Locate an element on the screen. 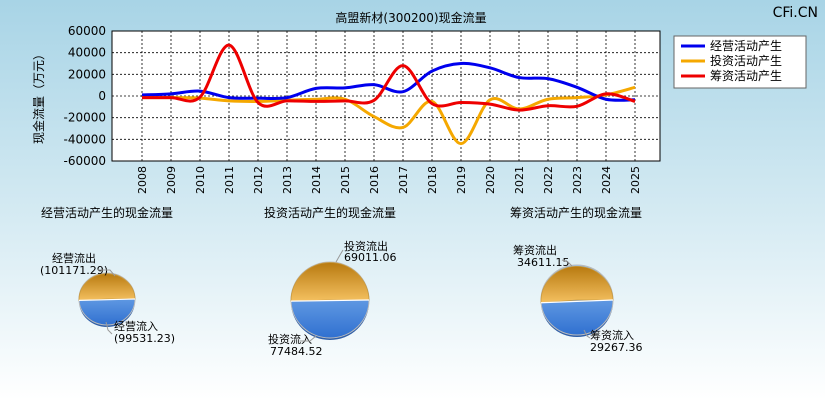 The image size is (825, 400). pie-financing-divider is located at coordinates (577, 301).